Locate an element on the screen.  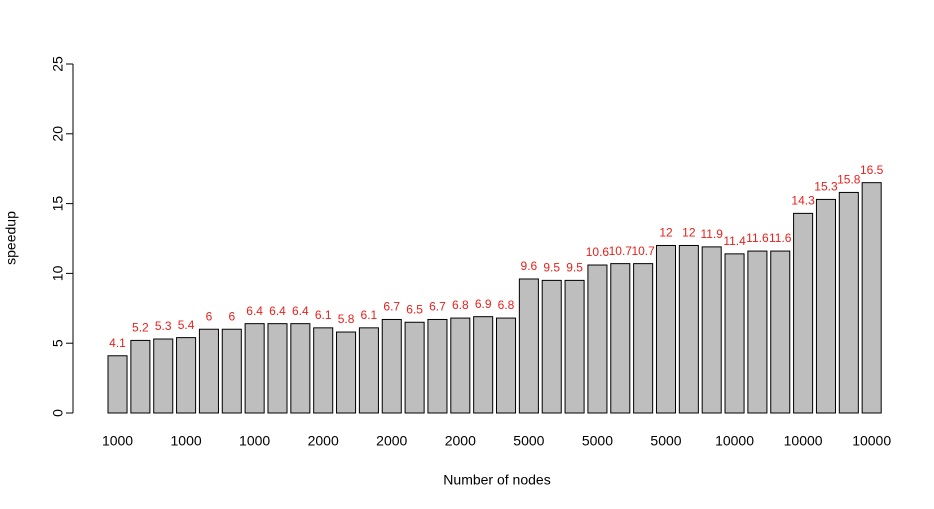
value-label: 6.5 is located at coordinates (414, 309).